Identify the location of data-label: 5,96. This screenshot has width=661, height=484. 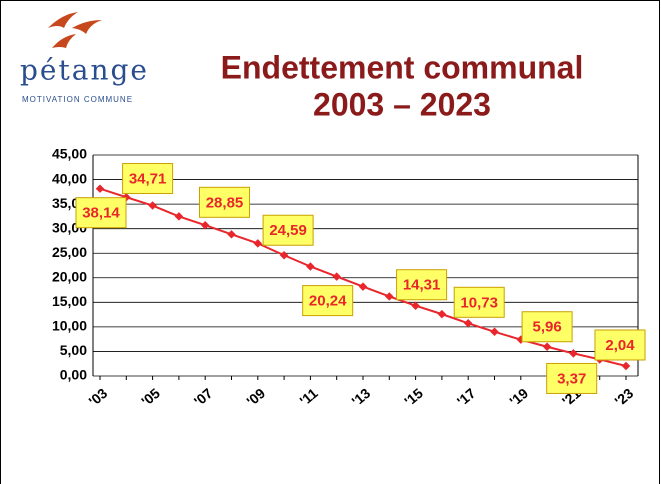
(546, 327).